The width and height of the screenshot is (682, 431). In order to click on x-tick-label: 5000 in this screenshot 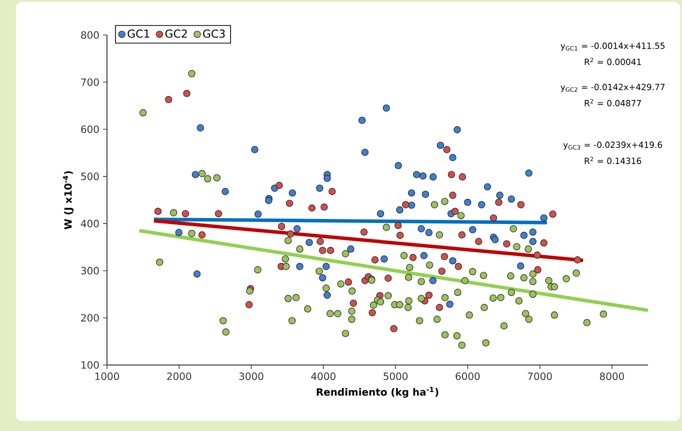, I will do `click(396, 376)`.